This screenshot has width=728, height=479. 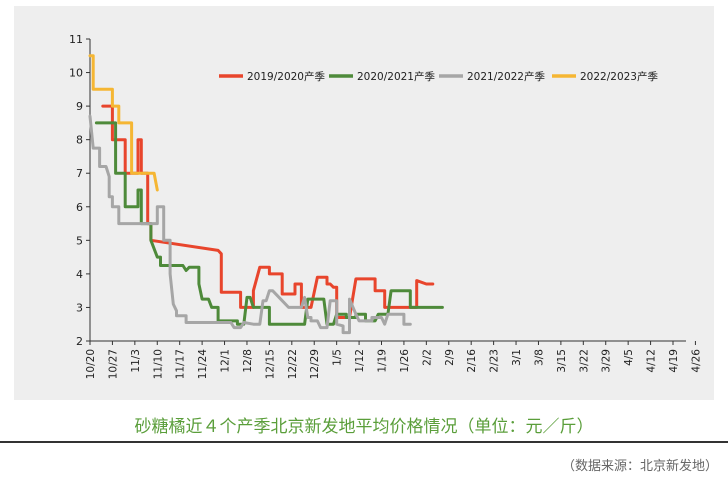 I want to click on x-tick-label: 10/27, so click(x=113, y=364).